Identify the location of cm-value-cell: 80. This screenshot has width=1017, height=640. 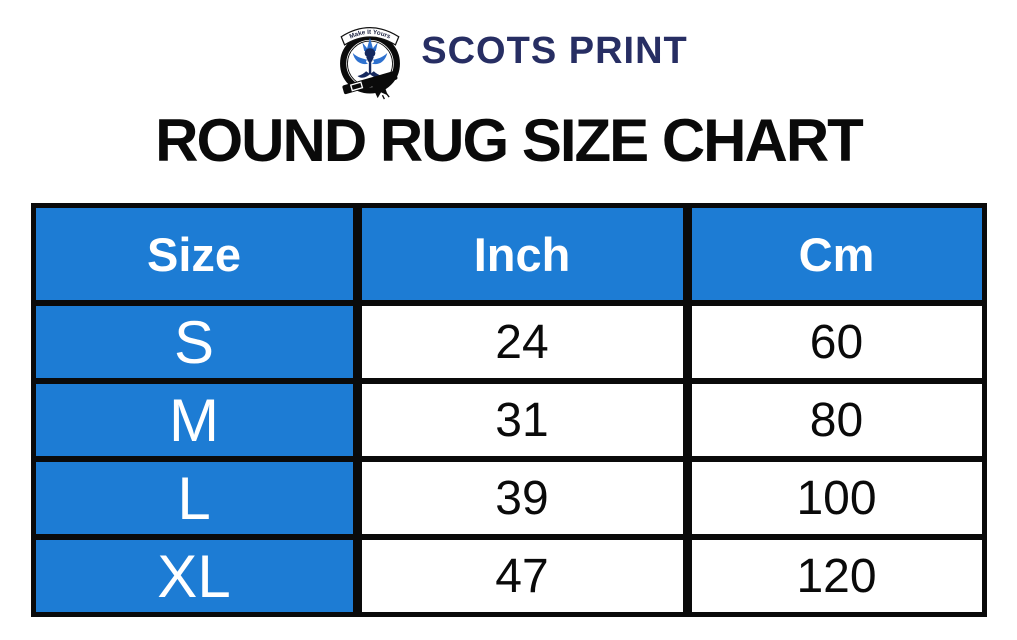
(836, 420).